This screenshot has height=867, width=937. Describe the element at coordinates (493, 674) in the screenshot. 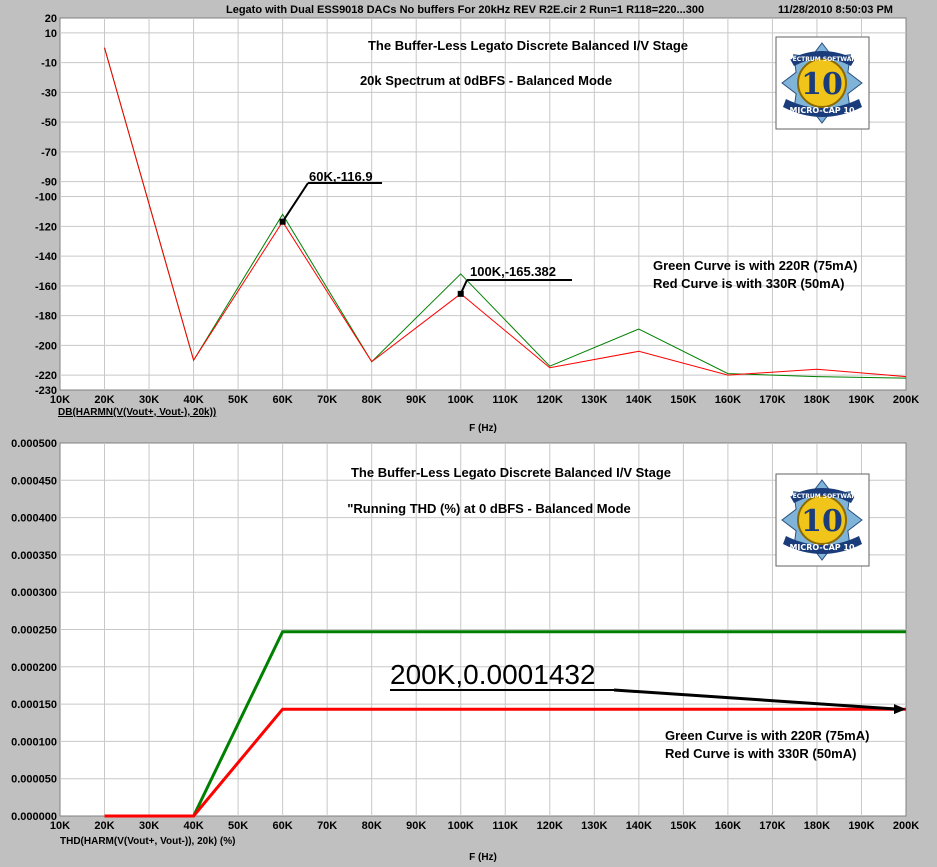

I see `callout-label: 200K,0.0001432` at that location.